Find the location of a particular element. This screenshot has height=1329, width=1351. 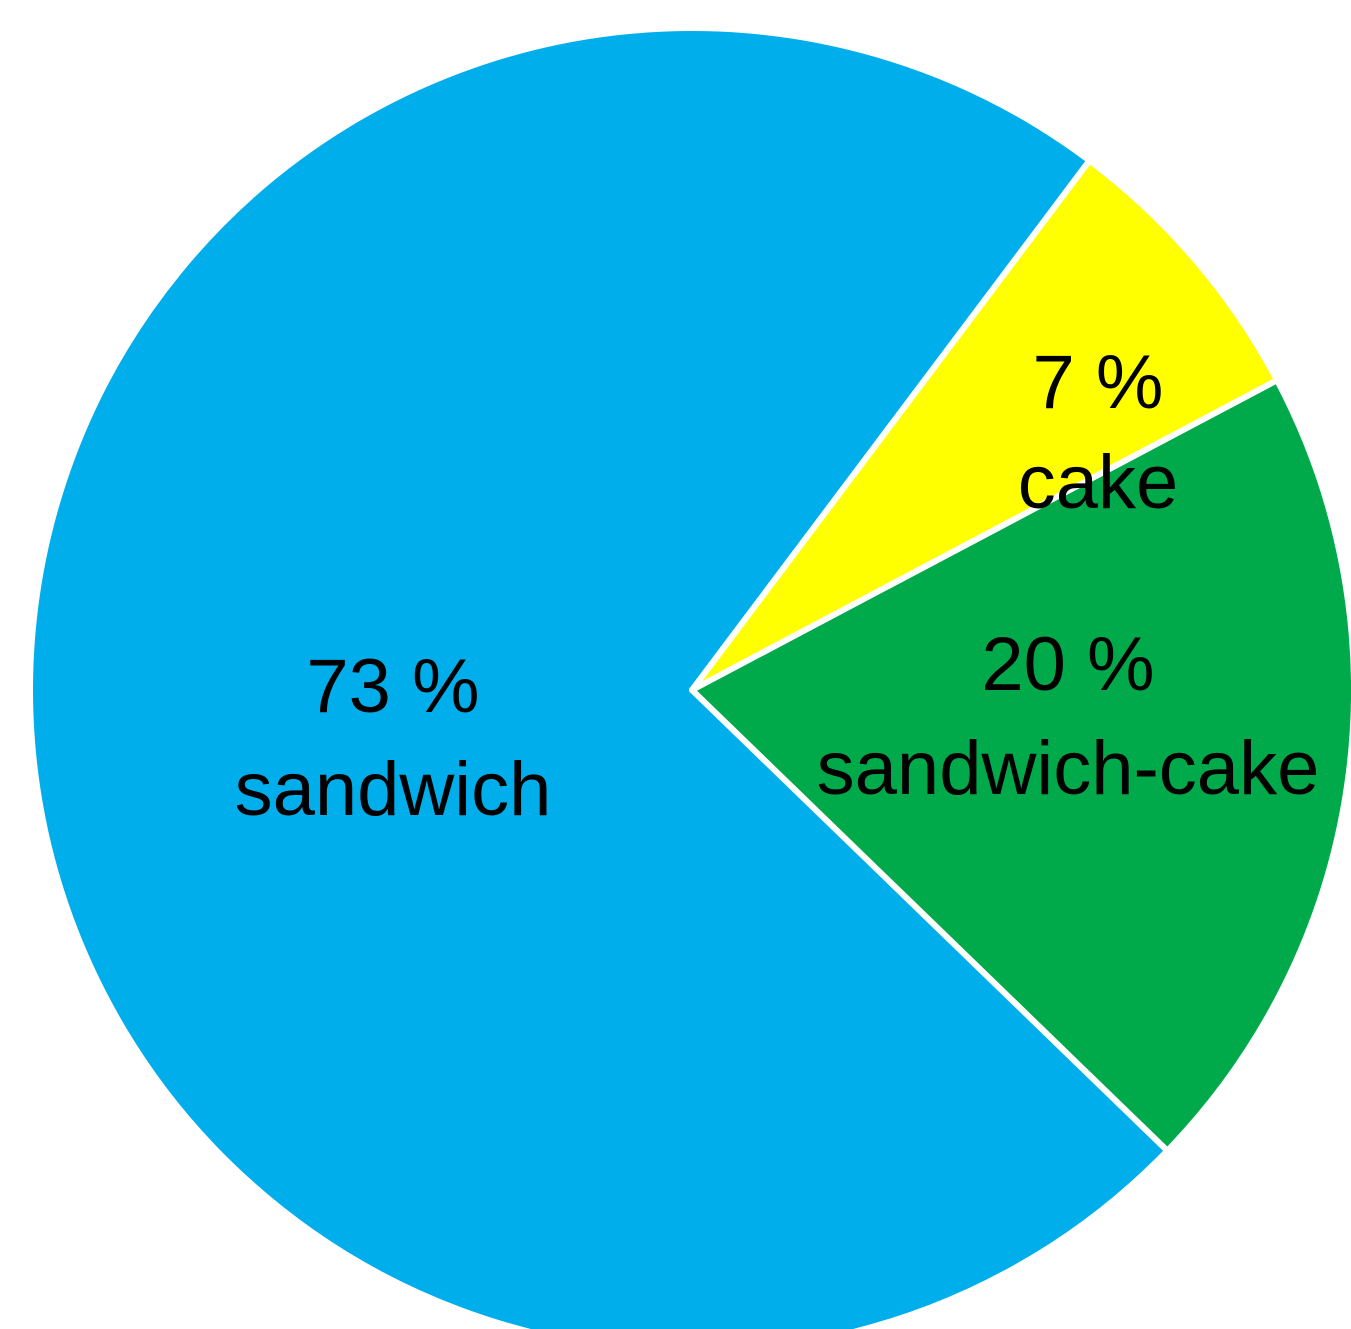

slice-name-label-sandwich-cake: sandwich-cake is located at coordinates (1068, 768).